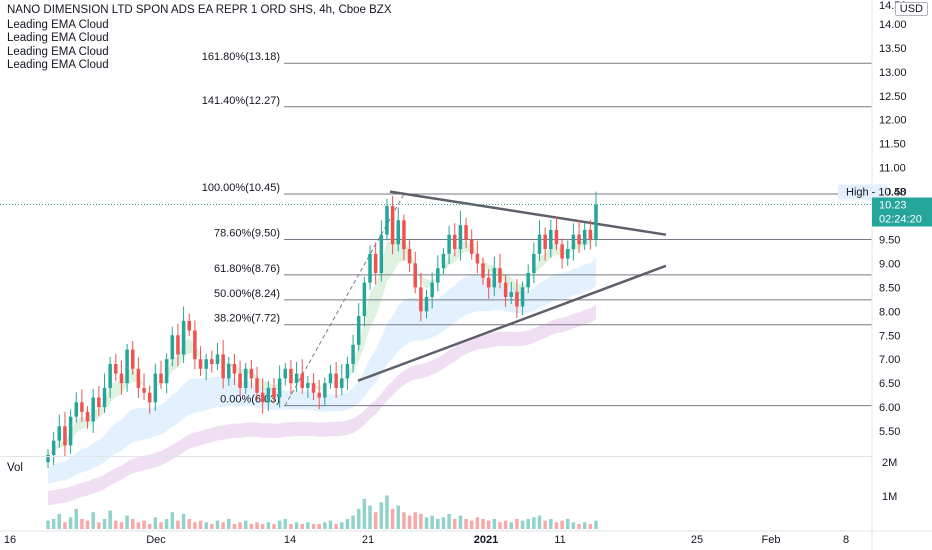  What do you see at coordinates (512, 323) in the screenshot?
I see `trendline-lower` at bounding box center [512, 323].